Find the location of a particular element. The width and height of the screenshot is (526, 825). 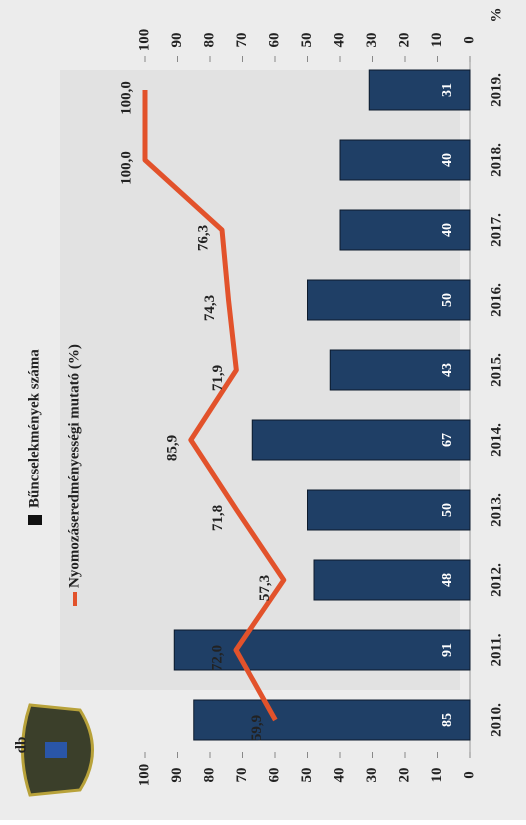

line-value-label: 85,9 is located at coordinates (172, 448).